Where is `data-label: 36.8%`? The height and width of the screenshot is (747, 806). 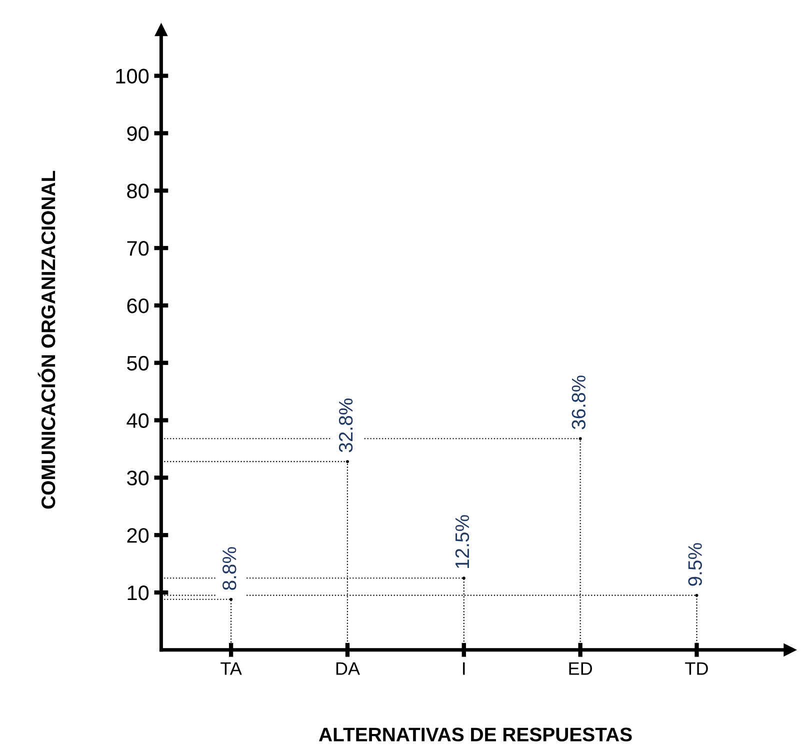 data-label: 36.8% is located at coordinates (579, 403).